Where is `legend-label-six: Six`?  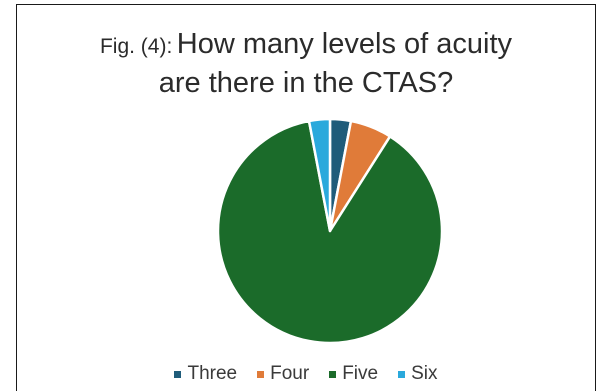 legend-label-six: Six is located at coordinates (424, 373).